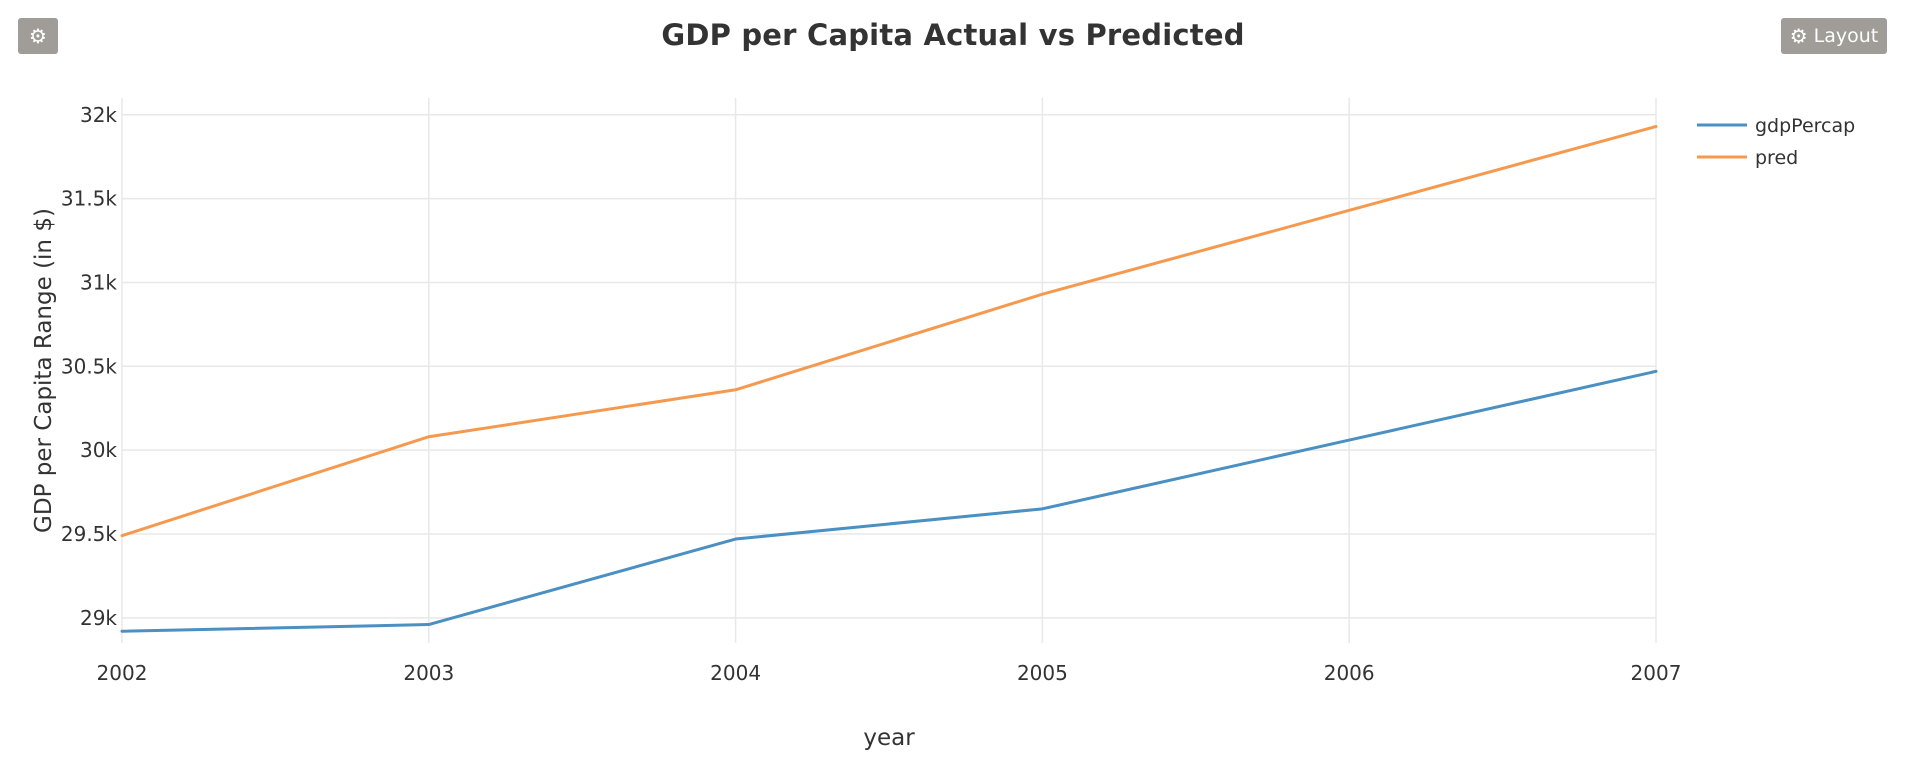  What do you see at coordinates (1747, 158) in the screenshot?
I see `legend-item-pred: pred` at bounding box center [1747, 158].